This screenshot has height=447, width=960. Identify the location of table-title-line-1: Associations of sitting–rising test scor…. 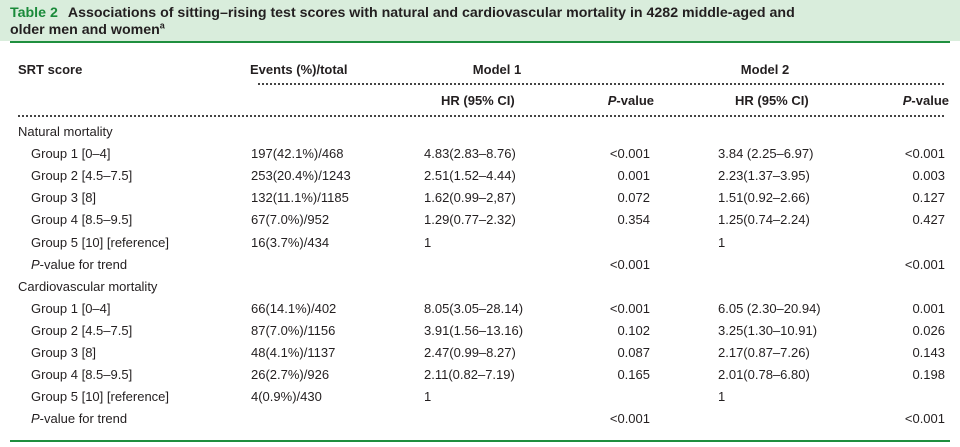
(431, 13).